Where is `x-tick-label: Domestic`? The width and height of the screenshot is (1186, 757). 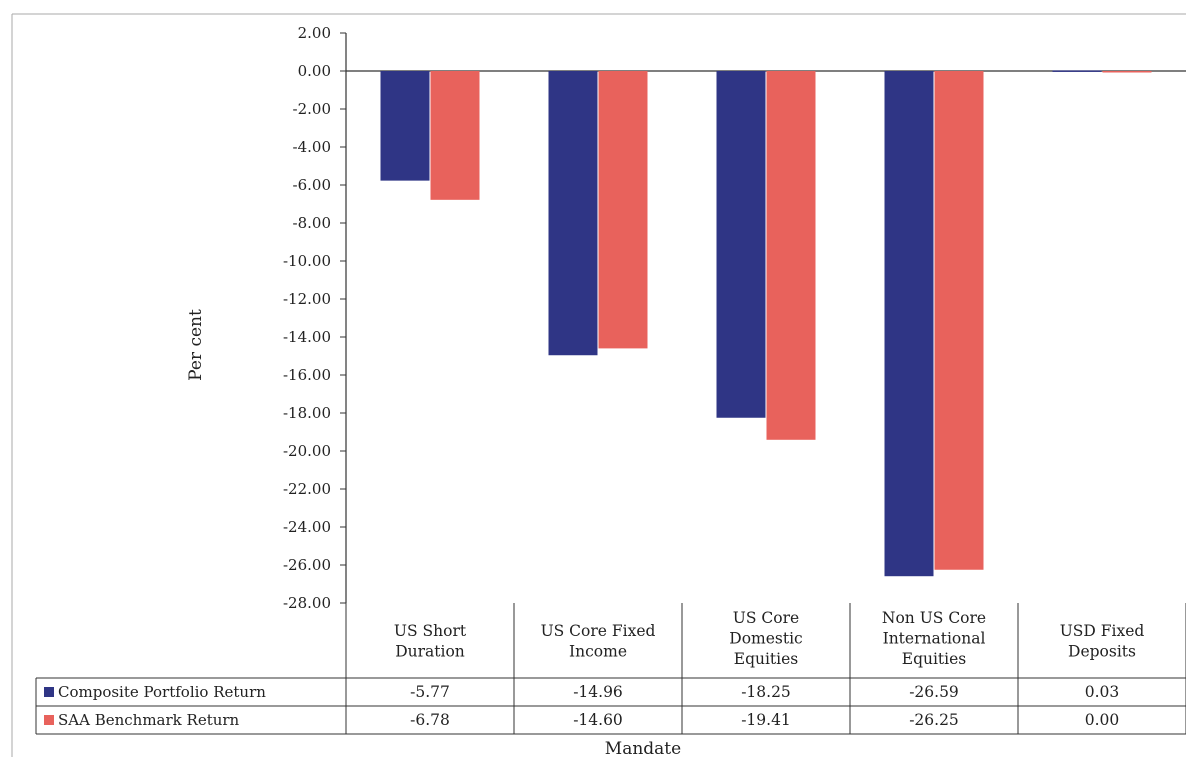 x-tick-label: Domestic is located at coordinates (765, 639).